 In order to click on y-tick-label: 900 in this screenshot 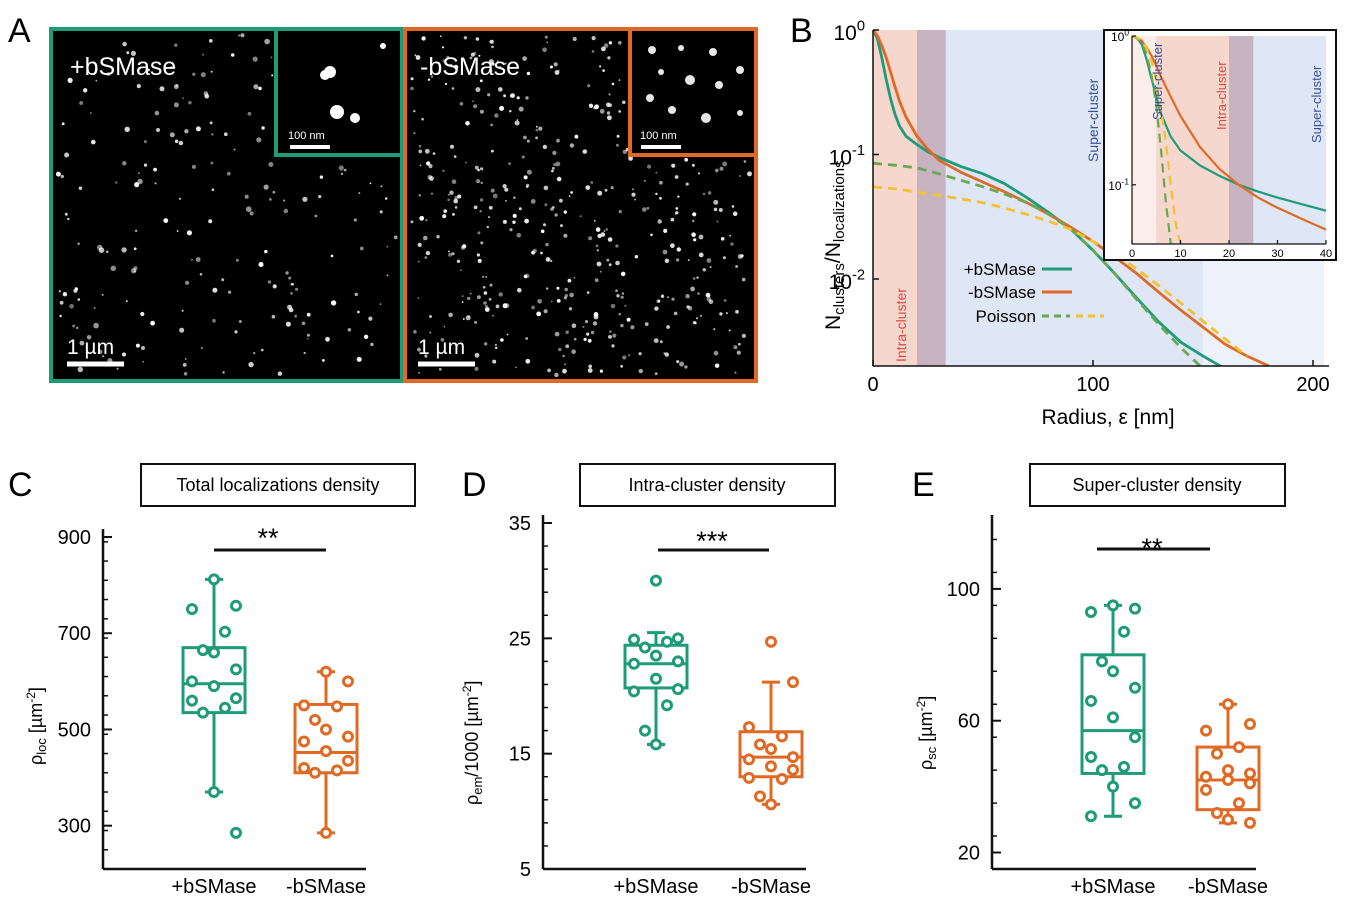, I will do `click(74, 538)`.